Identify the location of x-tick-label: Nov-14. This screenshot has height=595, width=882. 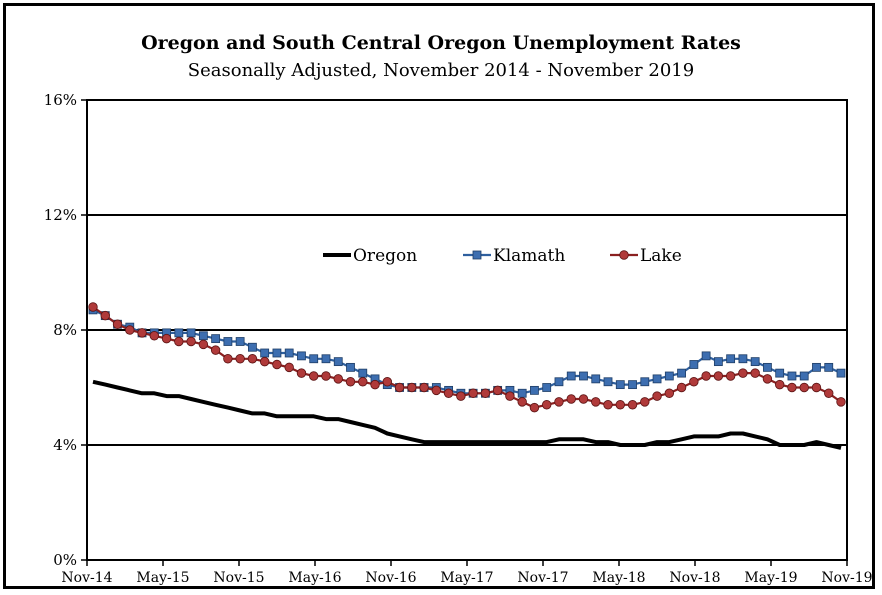
(86, 578).